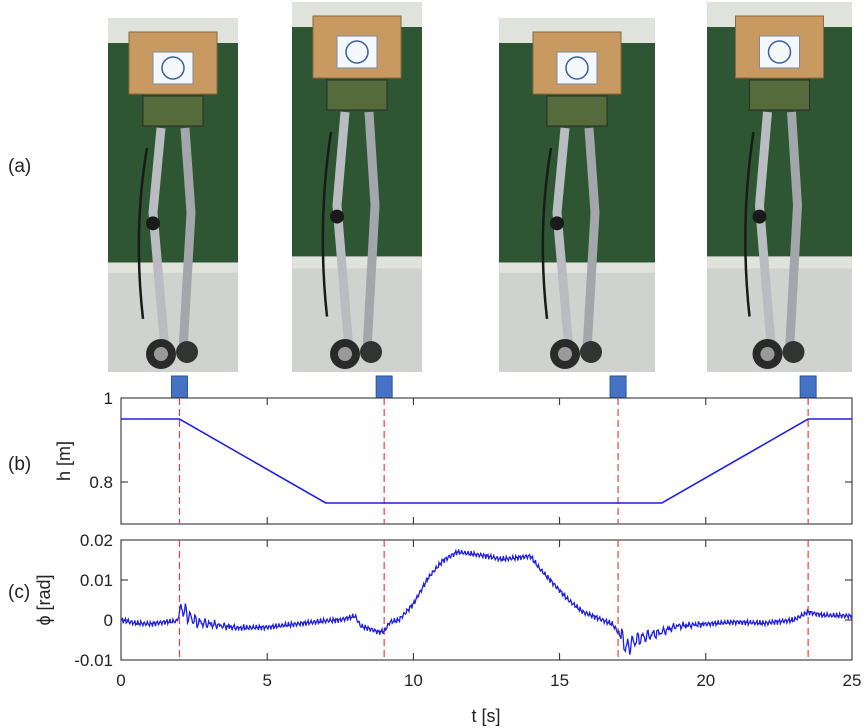 This screenshot has width=866, height=728. Describe the element at coordinates (559, 680) in the screenshot. I see `phi-xtick-label-3: 15` at that location.